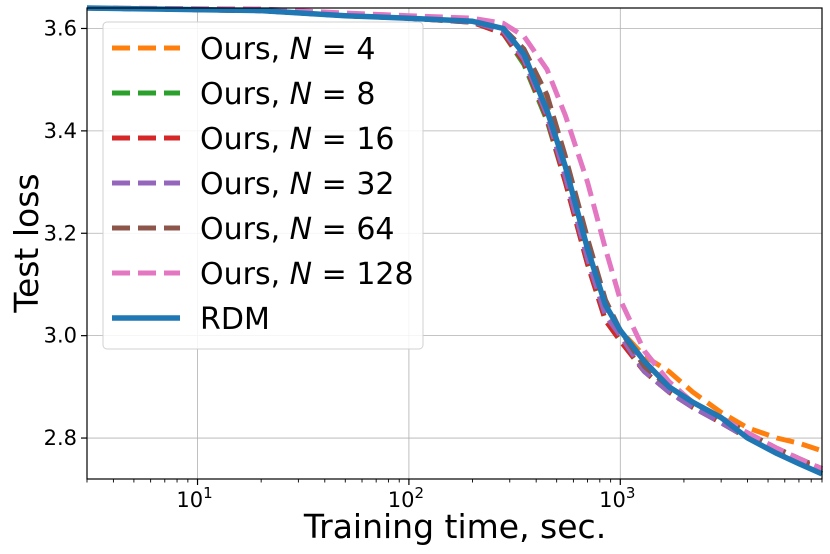 The width and height of the screenshot is (830, 554). Describe the element at coordinates (617, 498) in the screenshot. I see `x-tick-label: 10³` at that location.